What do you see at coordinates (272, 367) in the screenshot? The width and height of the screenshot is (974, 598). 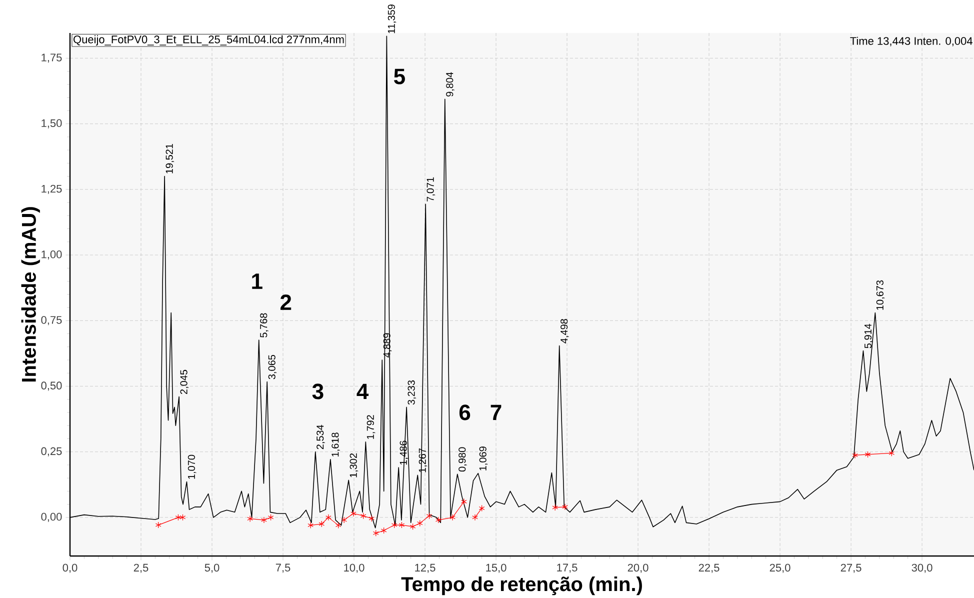 I see `annotation: 3,065` at bounding box center [272, 367].